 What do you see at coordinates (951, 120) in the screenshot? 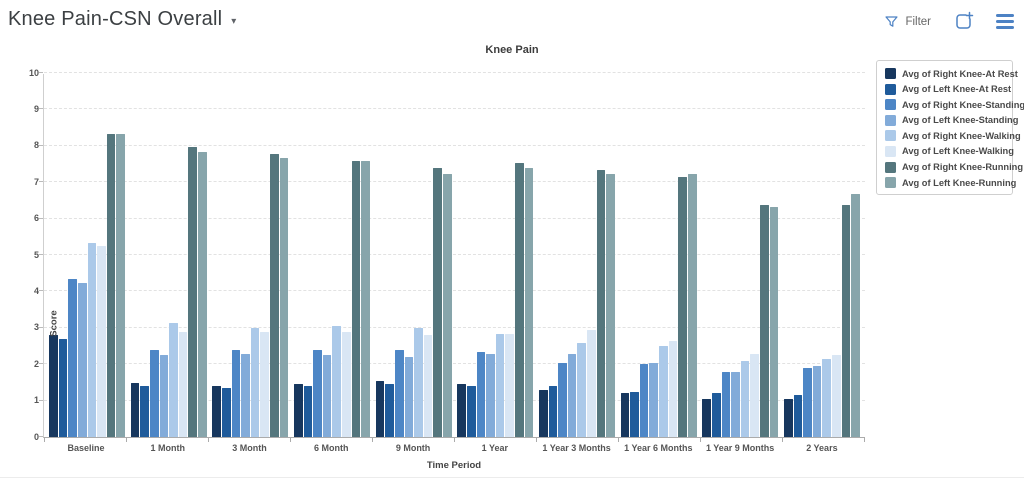
I see `legend-item: Avg of Left Knee-Standing` at bounding box center [951, 120].